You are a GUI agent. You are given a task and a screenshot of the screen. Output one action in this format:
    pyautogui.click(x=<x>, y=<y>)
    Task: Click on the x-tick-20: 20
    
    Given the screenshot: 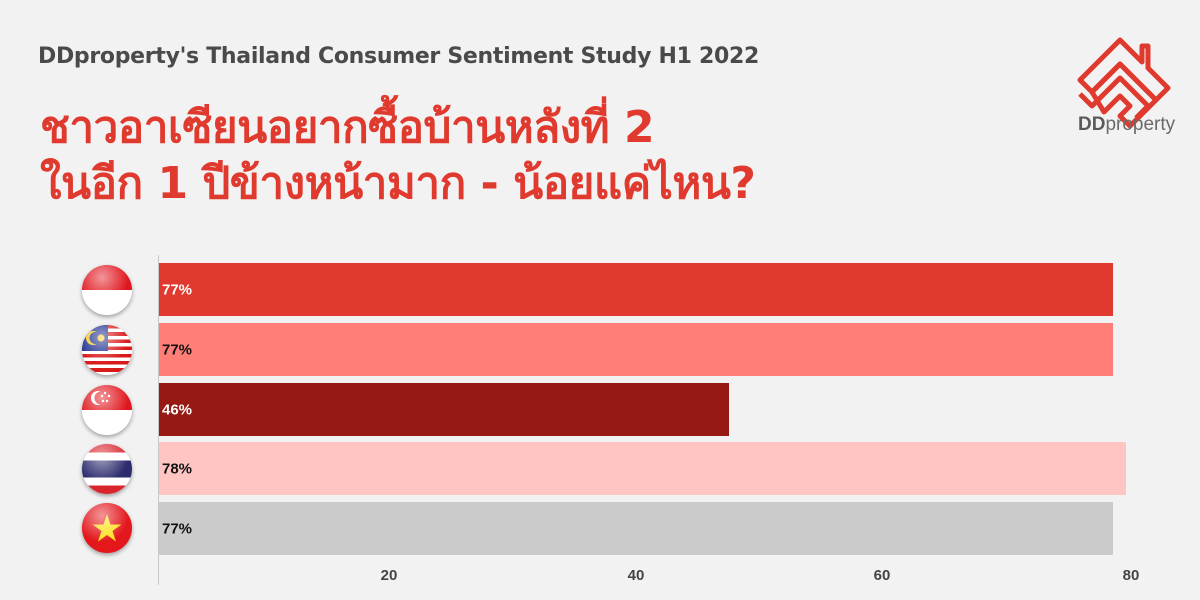 What is the action you would take?
    pyautogui.click(x=389, y=575)
    